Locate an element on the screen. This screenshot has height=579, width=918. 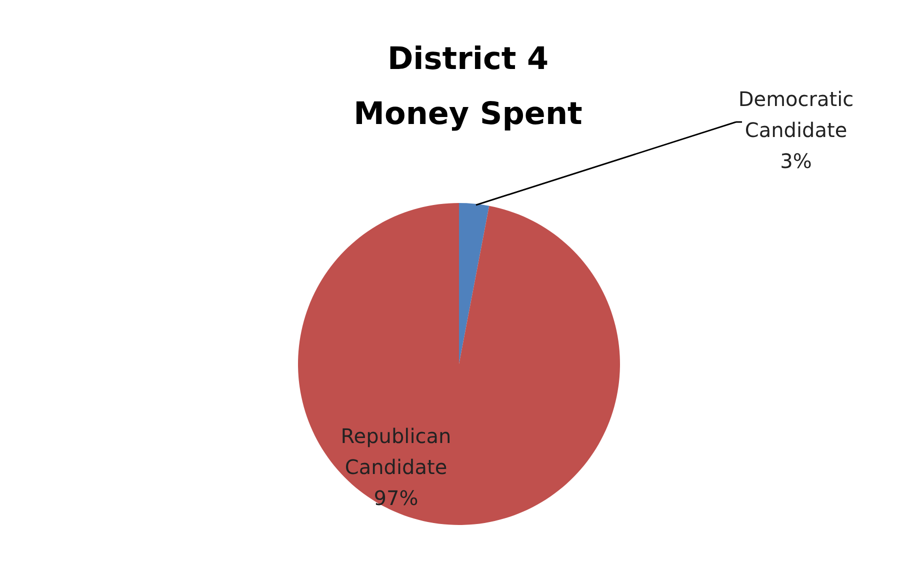
data-label: 97% is located at coordinates (396, 498).